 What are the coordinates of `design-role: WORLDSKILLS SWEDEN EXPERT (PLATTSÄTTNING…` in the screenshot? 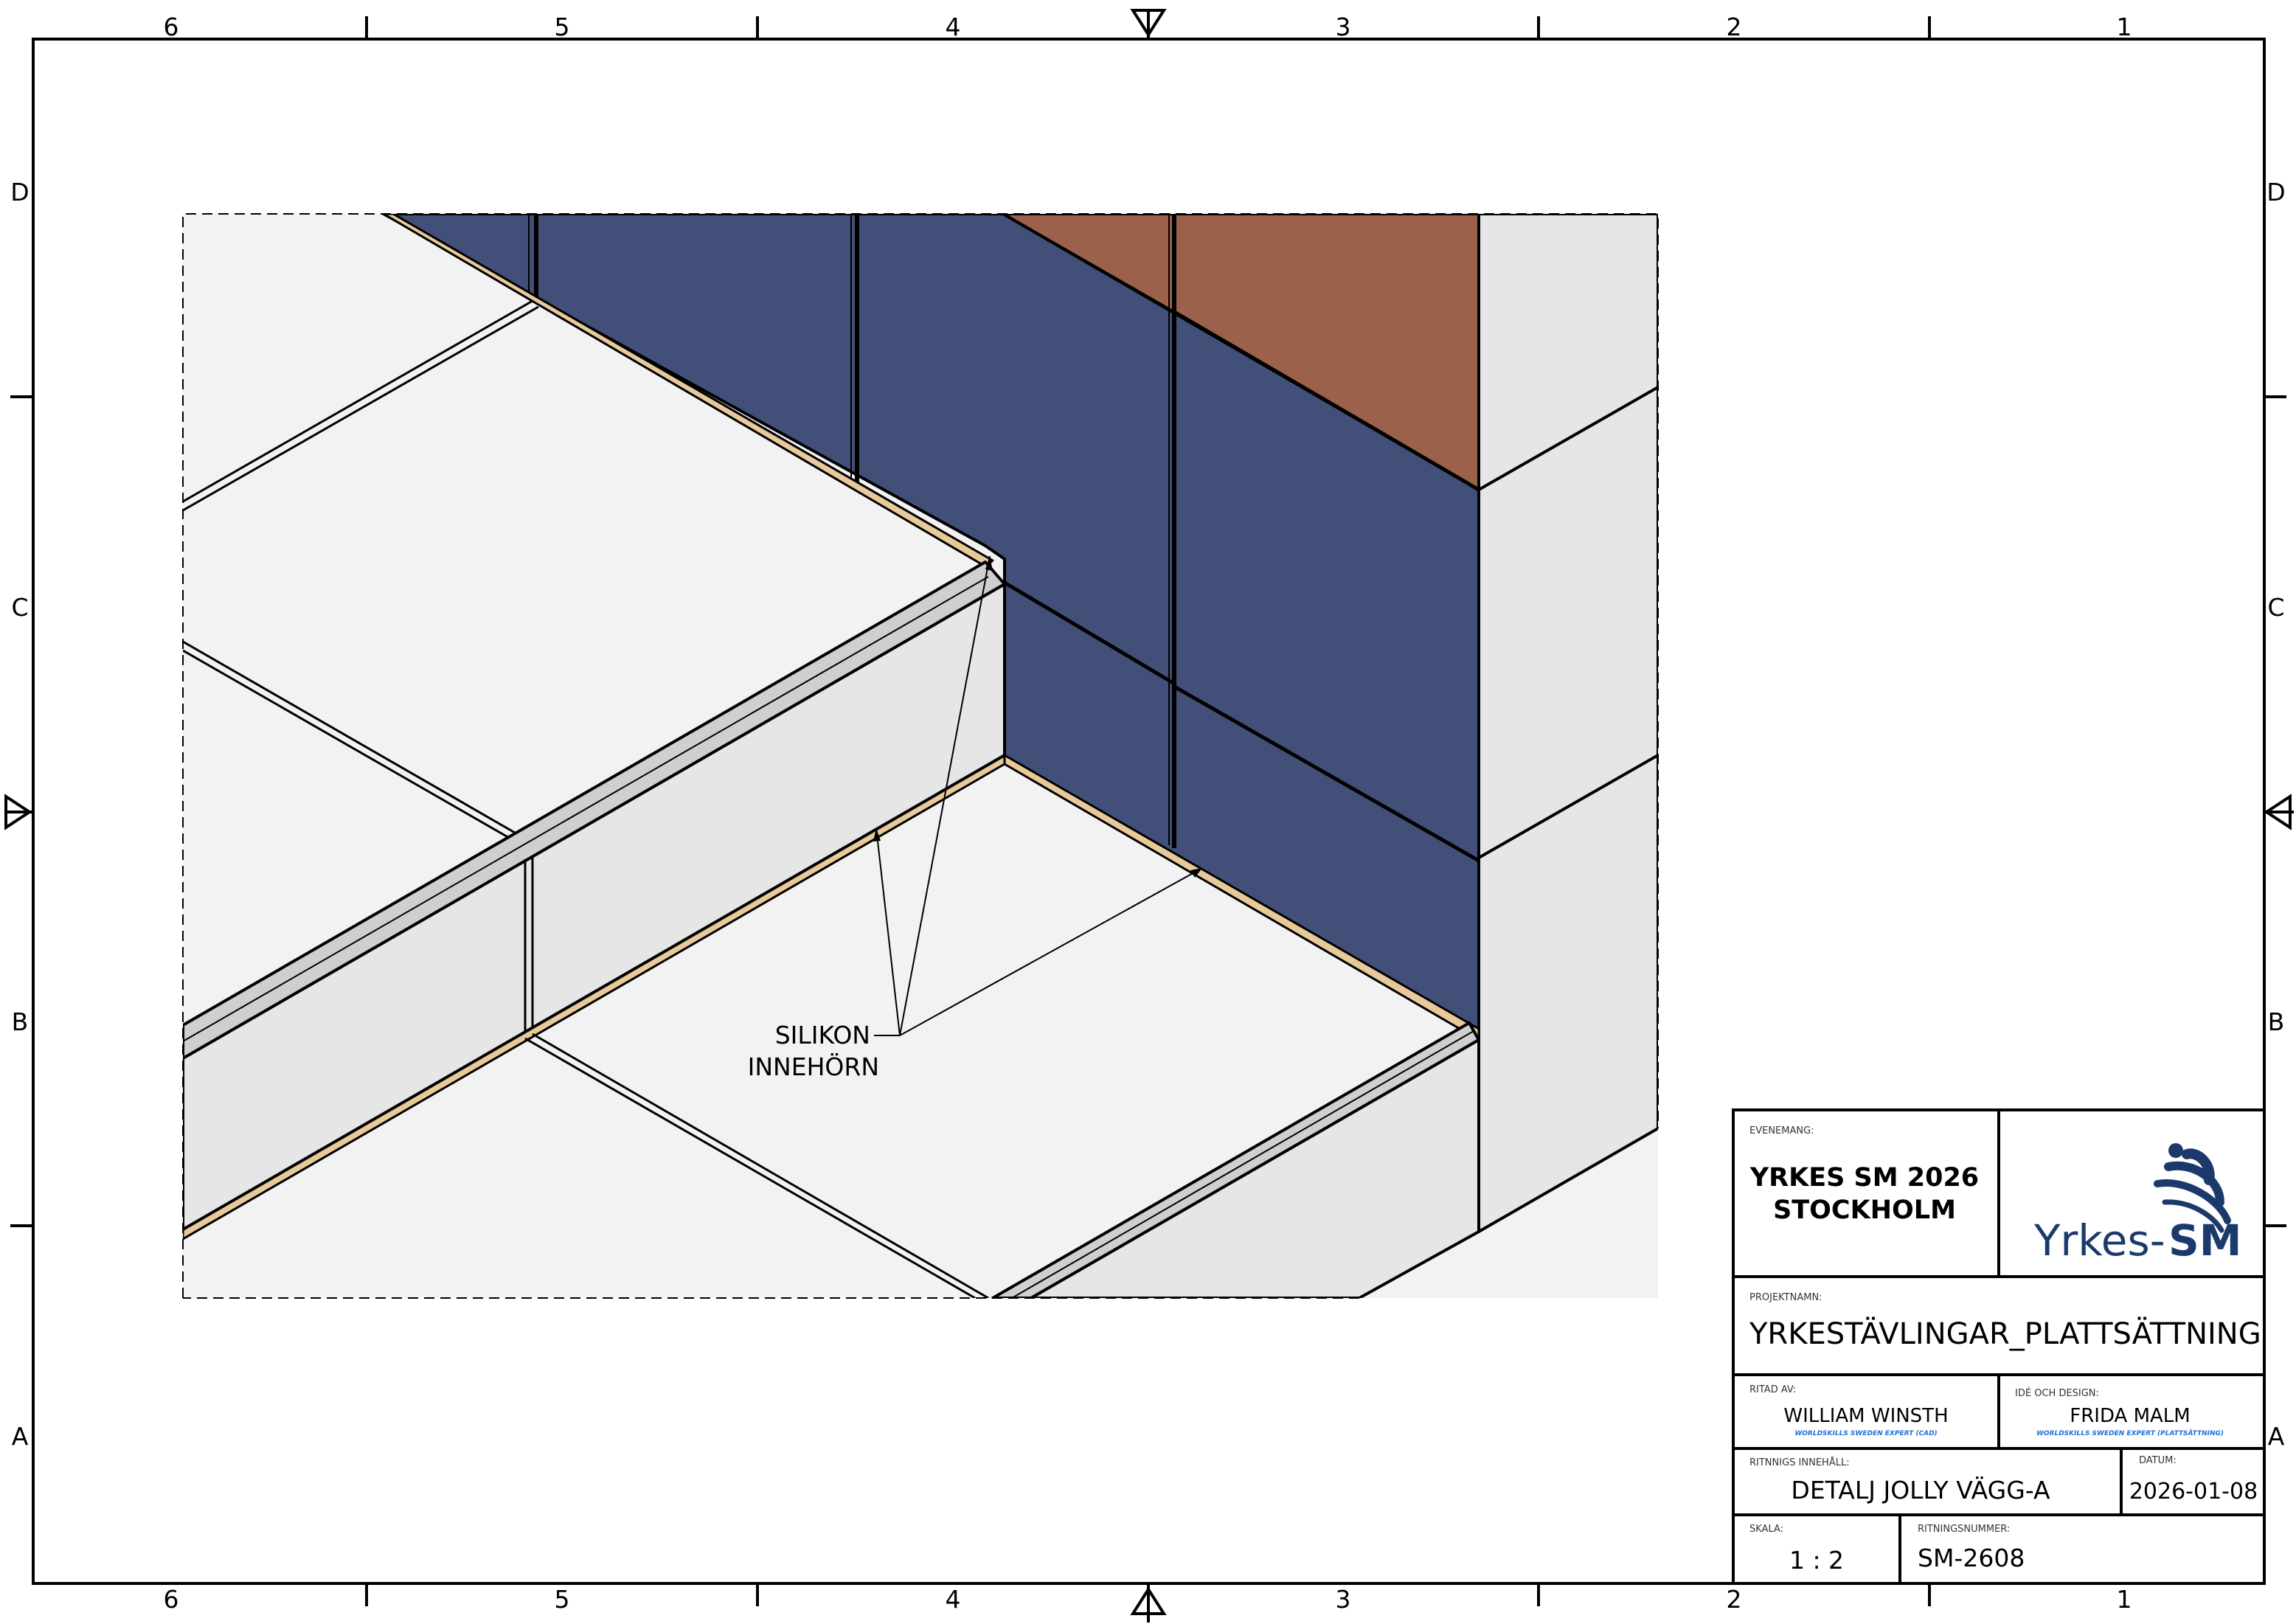 It's located at (2130, 1433).